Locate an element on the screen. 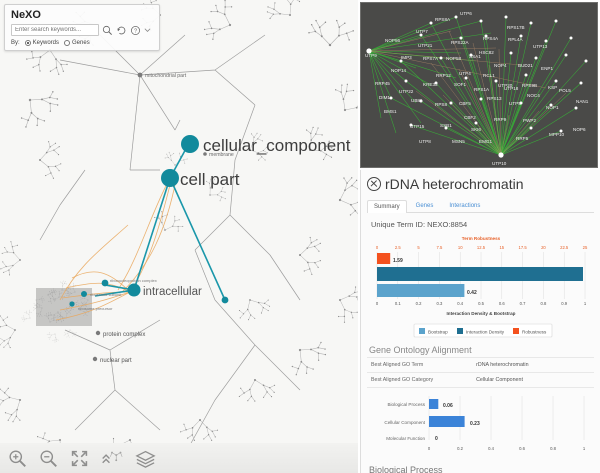 This screenshot has height=473, width=600. tree-label-intracellular: intracellular is located at coordinates (172, 292).